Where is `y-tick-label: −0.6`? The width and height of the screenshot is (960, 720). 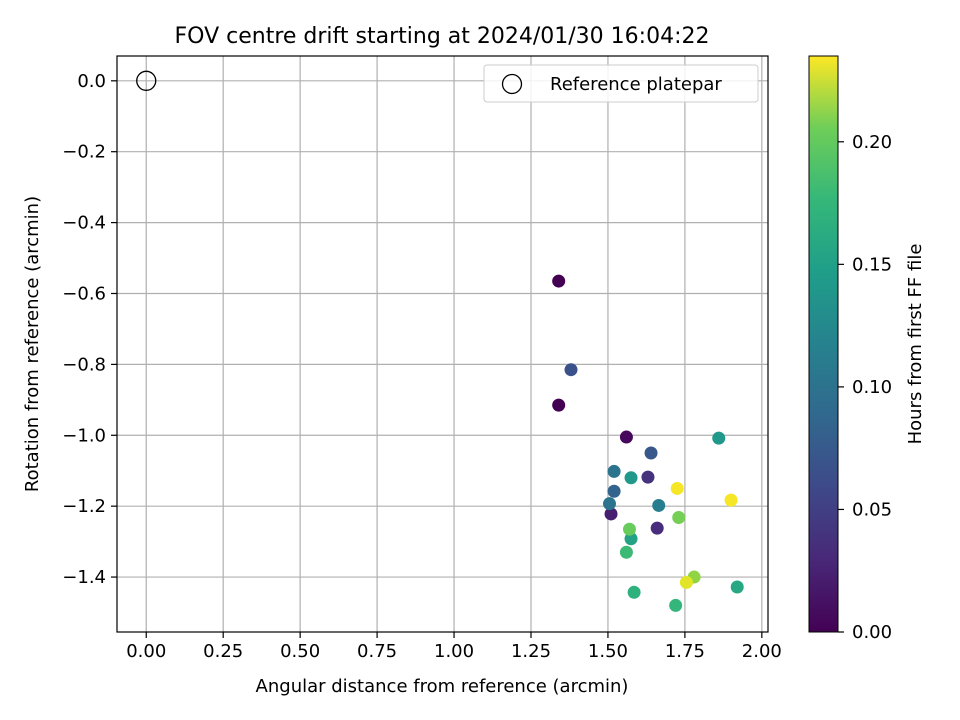 y-tick-label: −0.6 is located at coordinates (84, 293).